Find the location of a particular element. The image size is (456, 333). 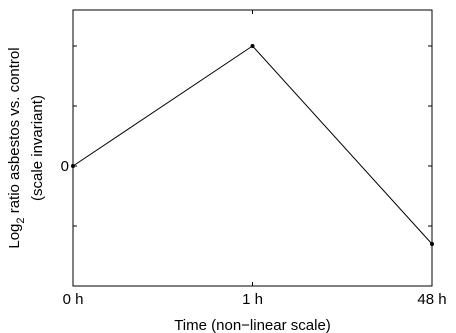

y-axis-label-subscript: 2 is located at coordinates (21, 220).